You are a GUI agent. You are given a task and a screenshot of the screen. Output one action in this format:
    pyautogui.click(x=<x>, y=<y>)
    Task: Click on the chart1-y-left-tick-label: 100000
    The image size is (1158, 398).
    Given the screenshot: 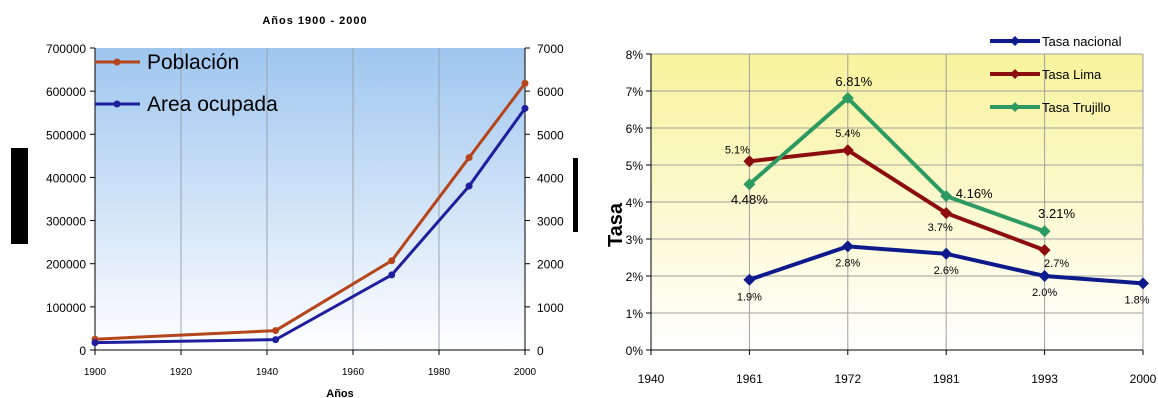 What is the action you would take?
    pyautogui.click(x=66, y=308)
    